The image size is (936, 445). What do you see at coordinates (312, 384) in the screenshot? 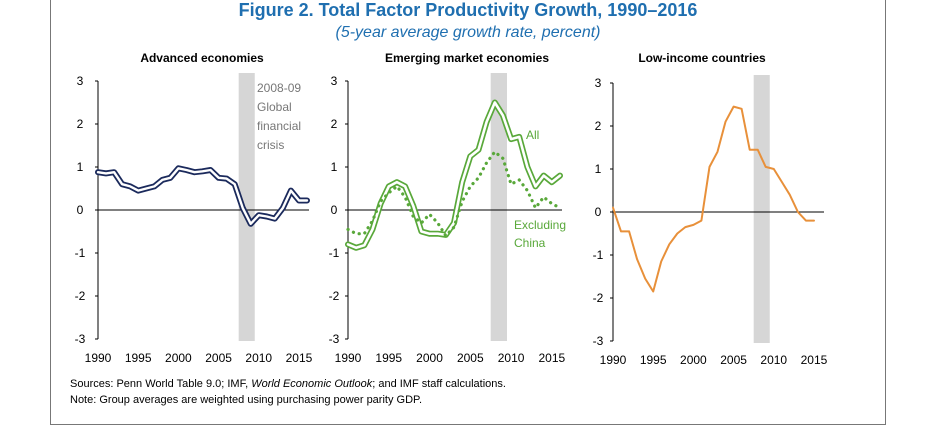
I see `sources-italic: World Economic Outlook` at bounding box center [312, 384].